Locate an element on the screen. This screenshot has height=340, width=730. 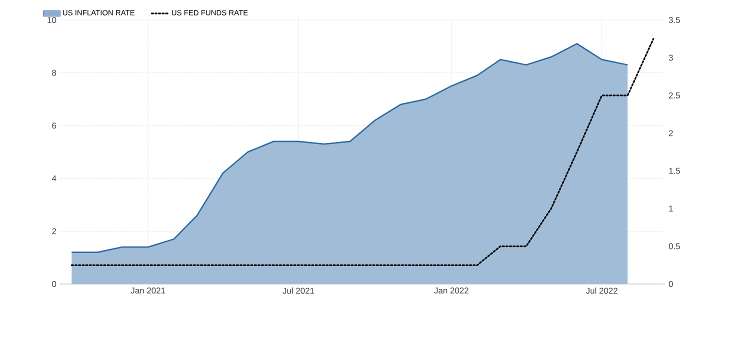
y2-tick-label: 0.5 is located at coordinates (674, 246).